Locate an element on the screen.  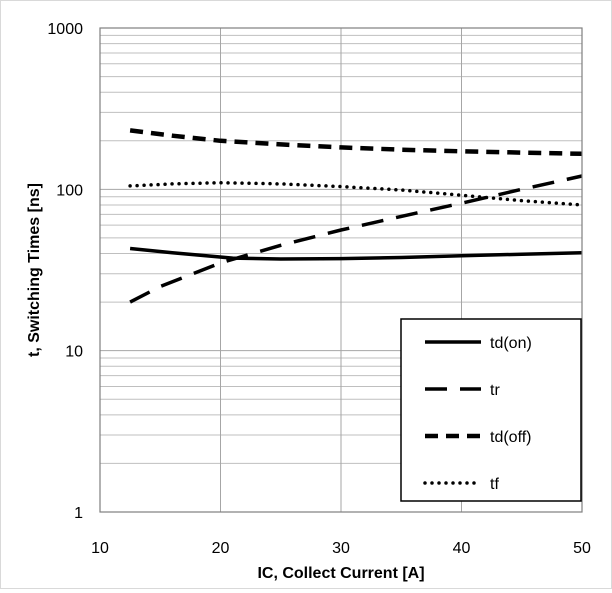
x-tick-labels: 10 20 30 40 50 is located at coordinates (341, 548).